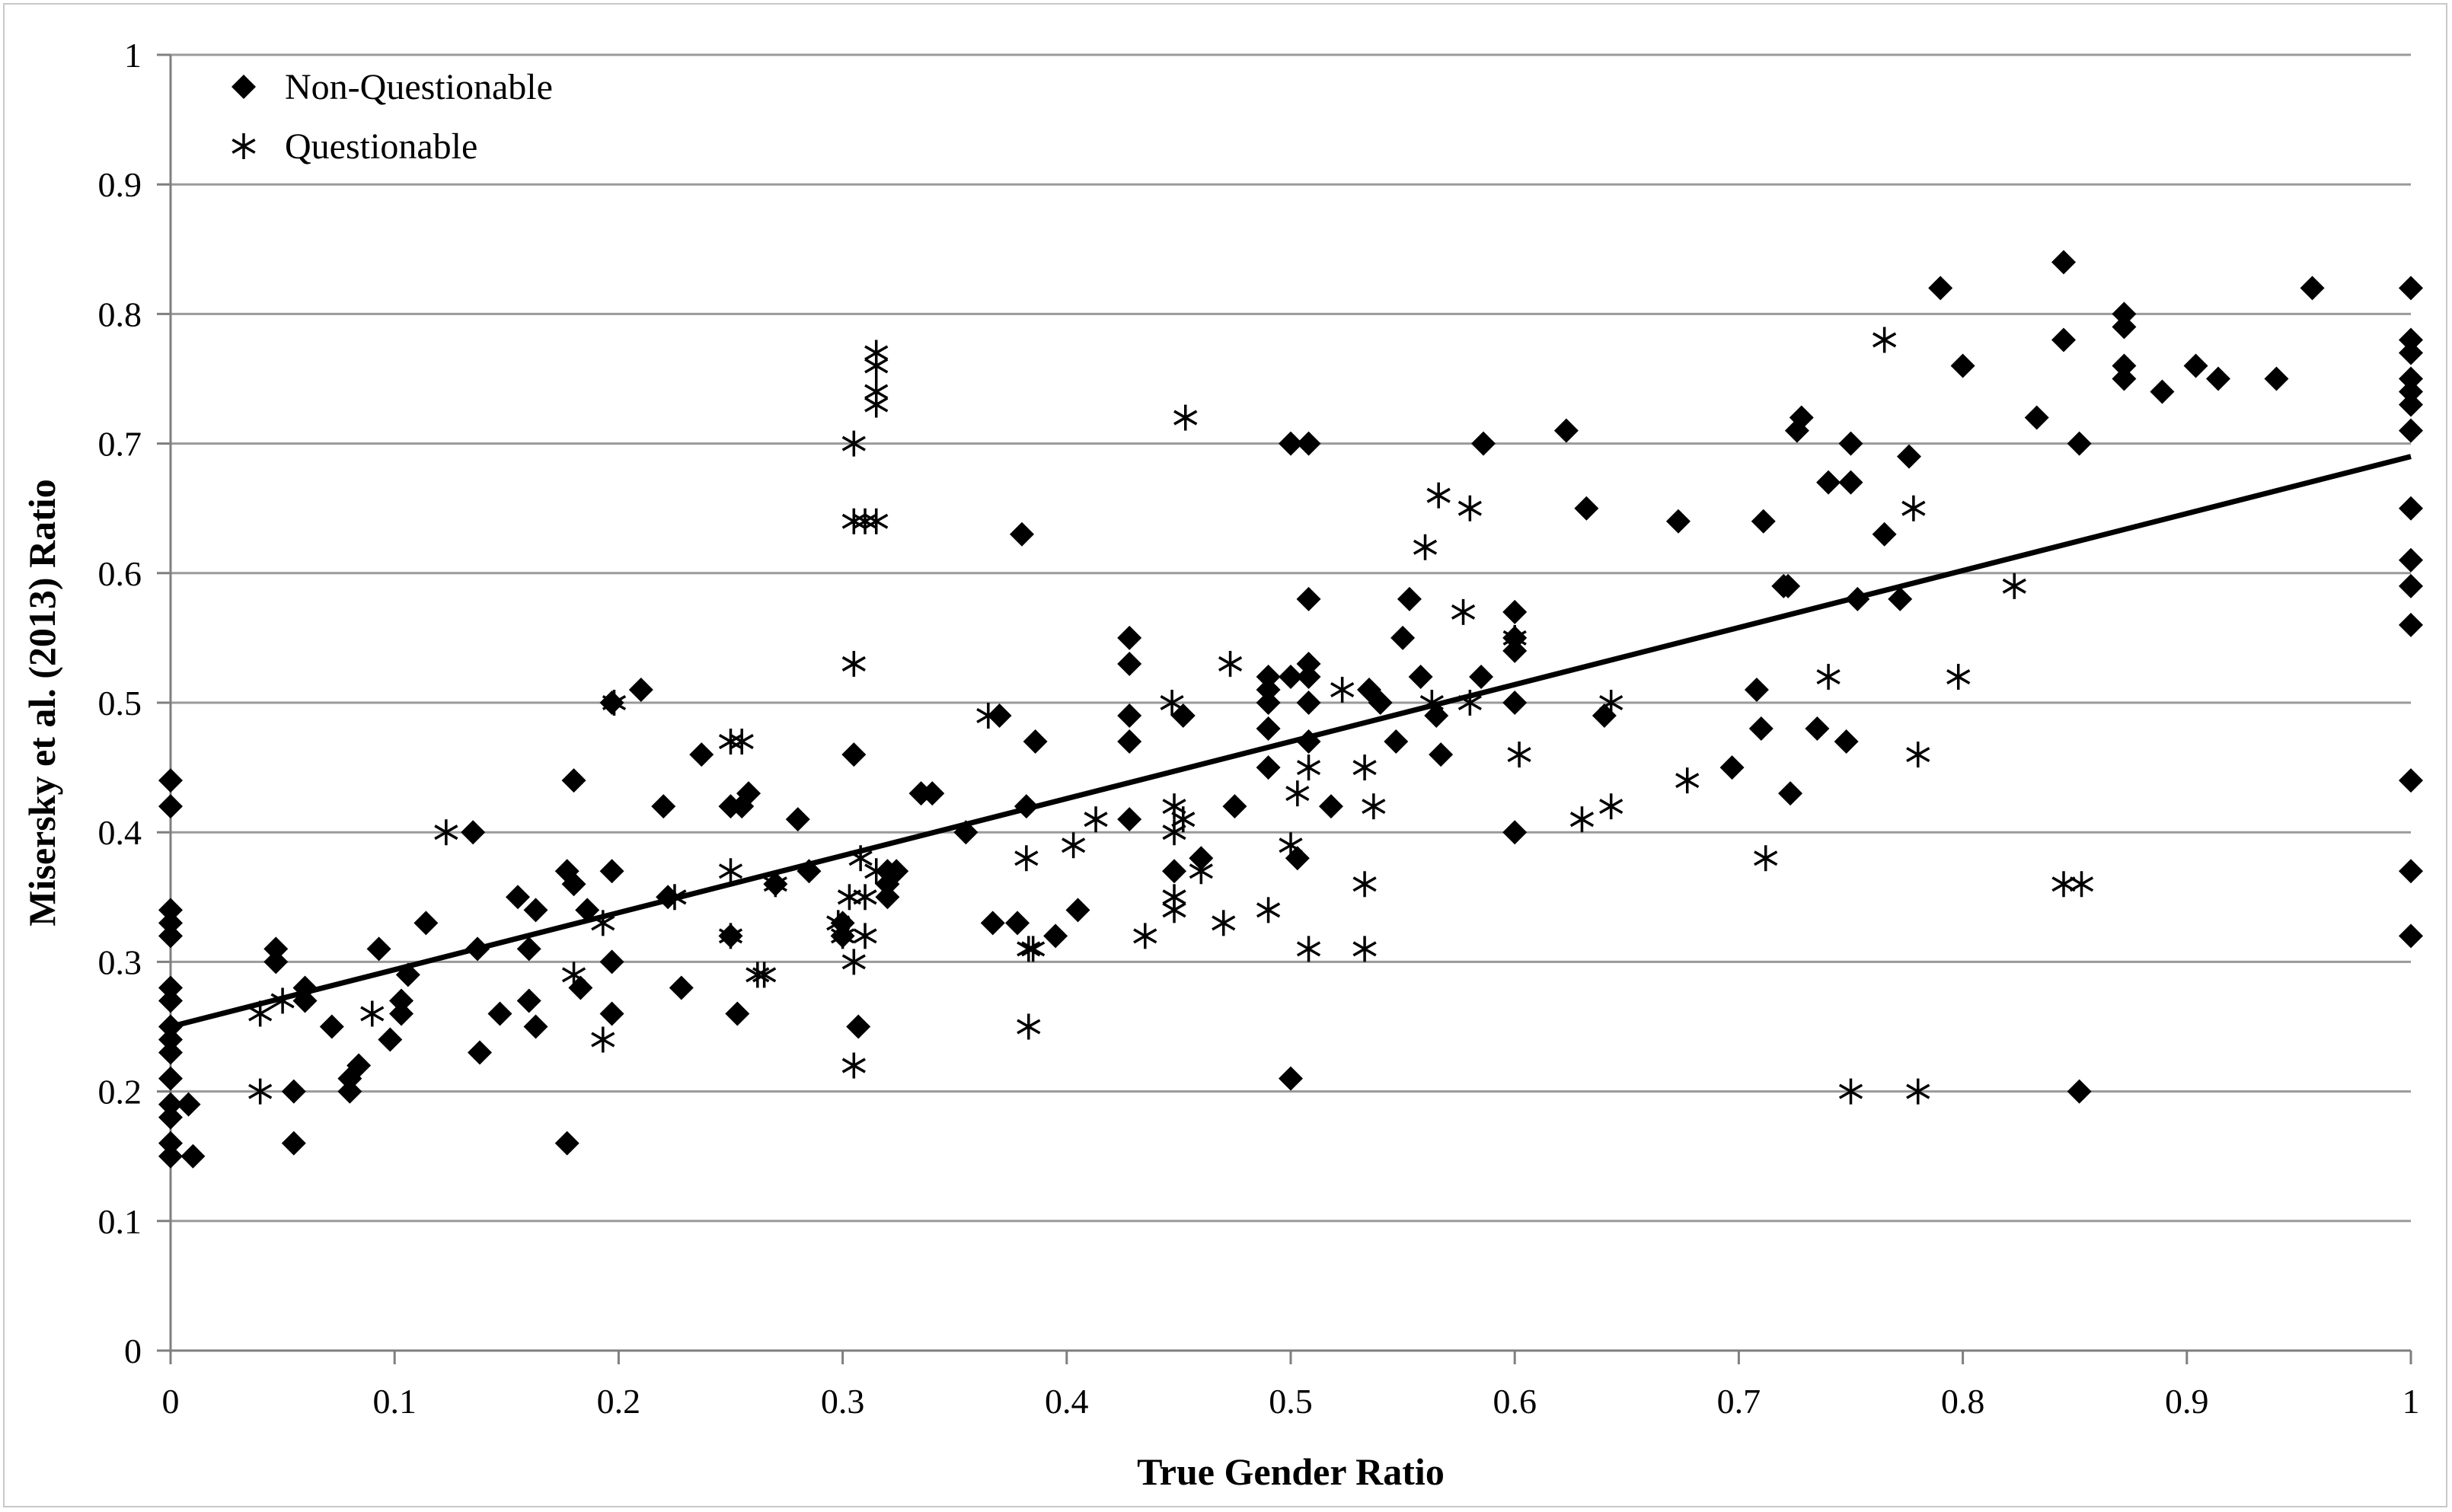 The image size is (2452, 1512). What do you see at coordinates (392, 117) in the screenshot?
I see `legend: Non-Questionable Questionable` at bounding box center [392, 117].